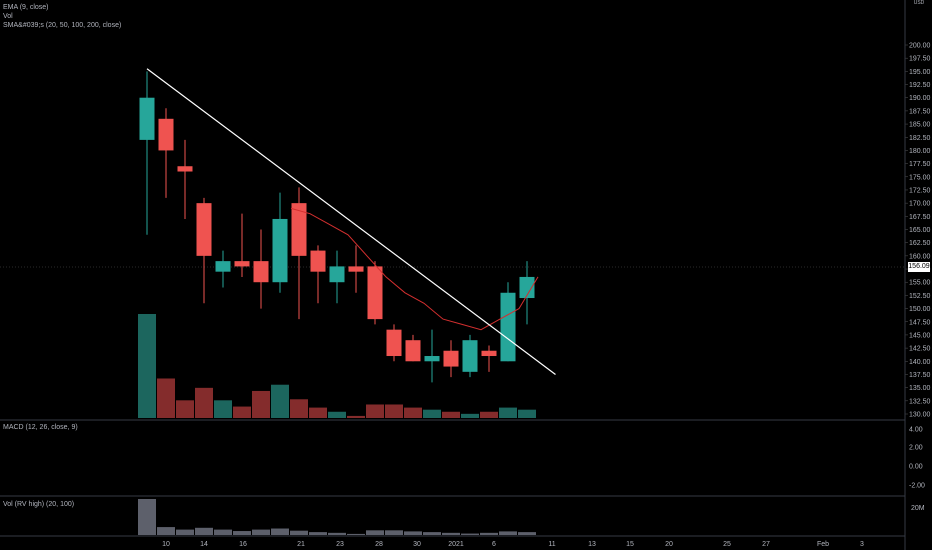 Image resolution: width=932 pixels, height=550 pixels. Describe the element at coordinates (551, 544) in the screenshot. I see `time-tick-label: 11` at that location.